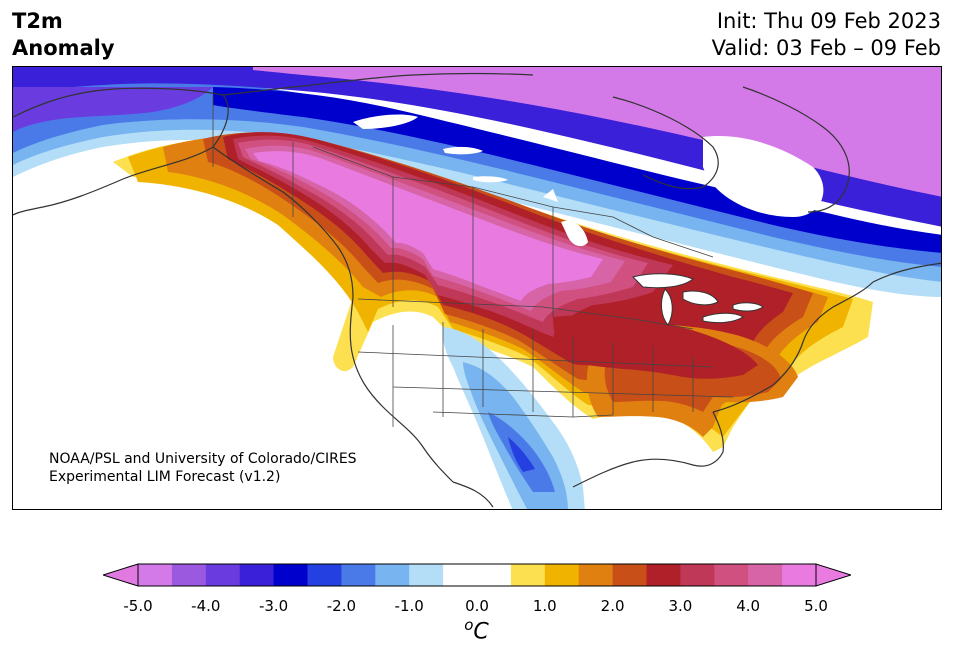 The width and height of the screenshot is (953, 656). What do you see at coordinates (273, 606) in the screenshot?
I see `colorbar-tick-label: -3.0` at bounding box center [273, 606].